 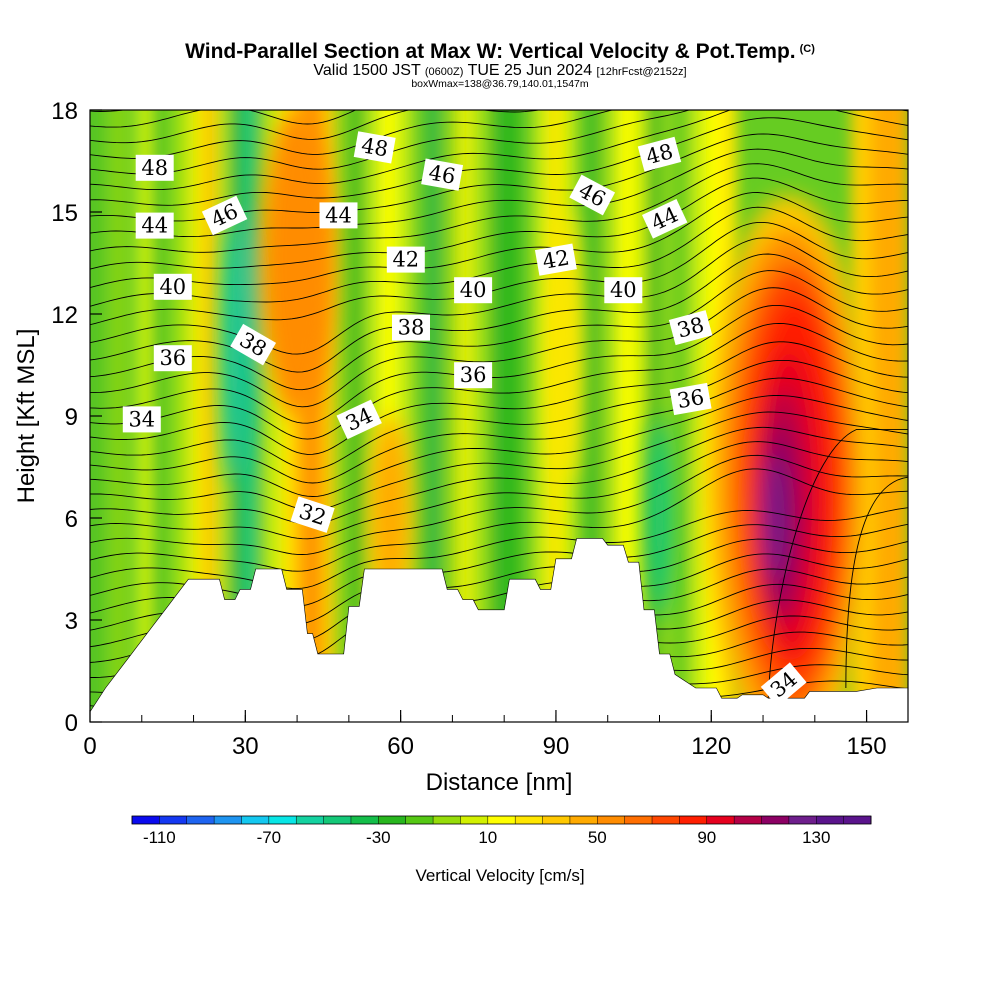 I want to click on colorbar-tick-label: 10, so click(x=487, y=837).